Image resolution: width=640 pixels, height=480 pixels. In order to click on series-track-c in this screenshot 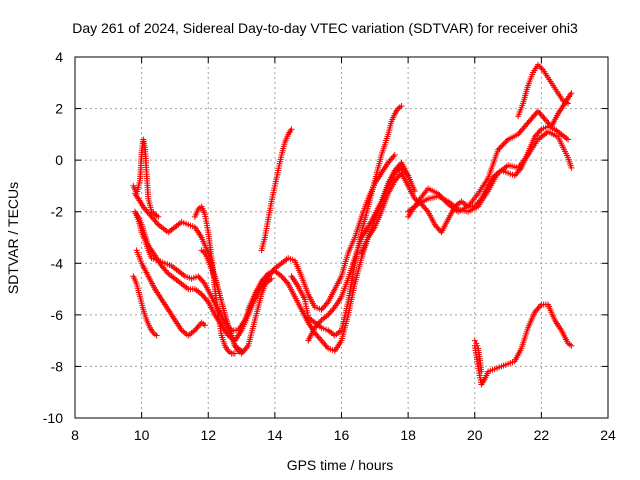, I will do `click(203, 271)`.